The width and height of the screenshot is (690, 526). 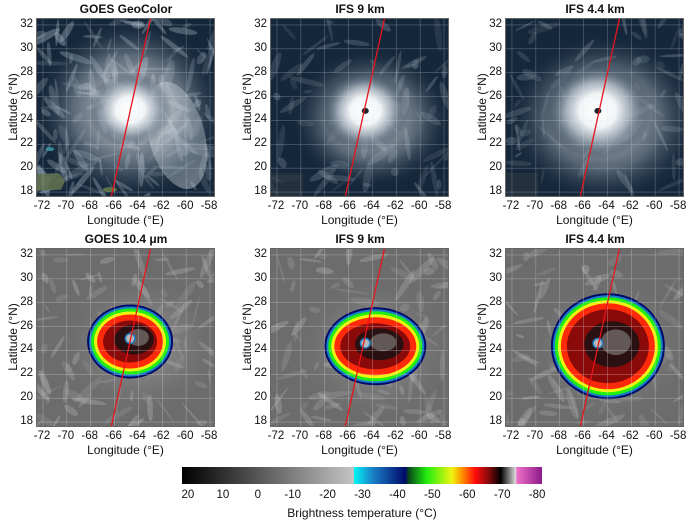 I want to click on panel-title: GOES GeoColor, so click(x=126, y=9).